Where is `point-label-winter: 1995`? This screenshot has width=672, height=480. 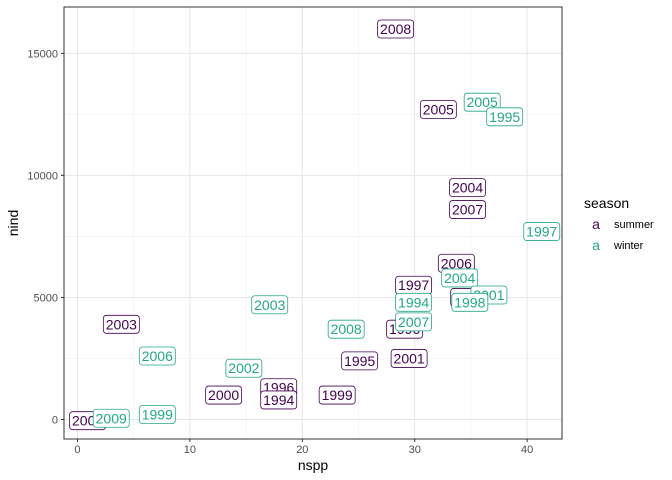
point-label-winter: 1995 is located at coordinates (505, 117).